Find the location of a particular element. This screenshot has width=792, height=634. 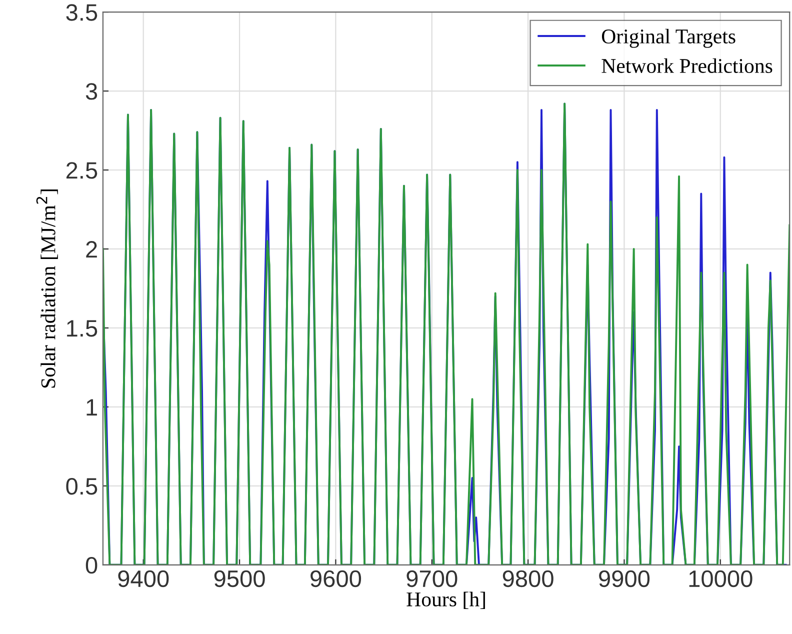

y-tick-label: 0 is located at coordinates (92, 565).